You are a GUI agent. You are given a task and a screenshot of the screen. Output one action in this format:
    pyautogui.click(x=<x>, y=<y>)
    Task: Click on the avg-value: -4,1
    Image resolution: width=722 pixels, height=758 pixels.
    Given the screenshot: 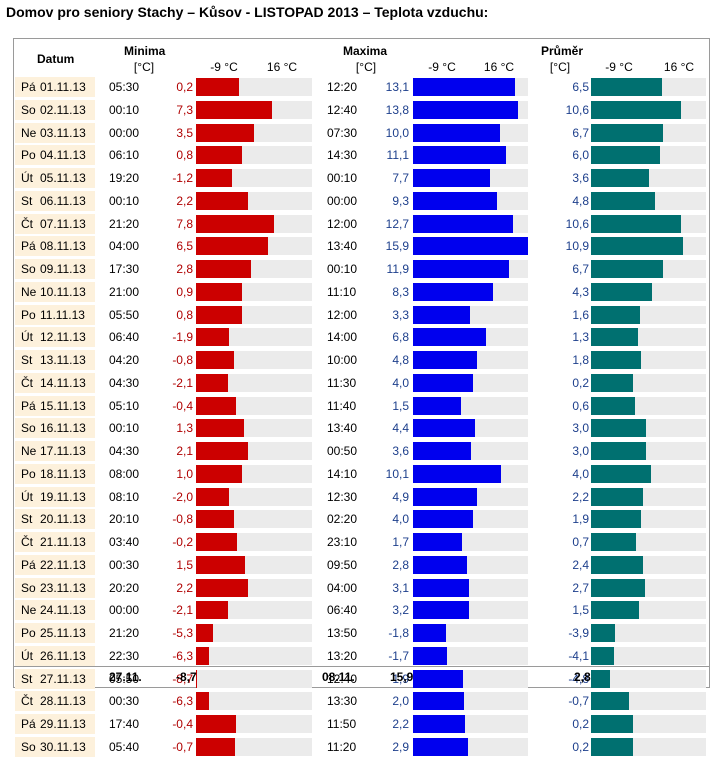 What is the action you would take?
    pyautogui.click(x=578, y=655)
    